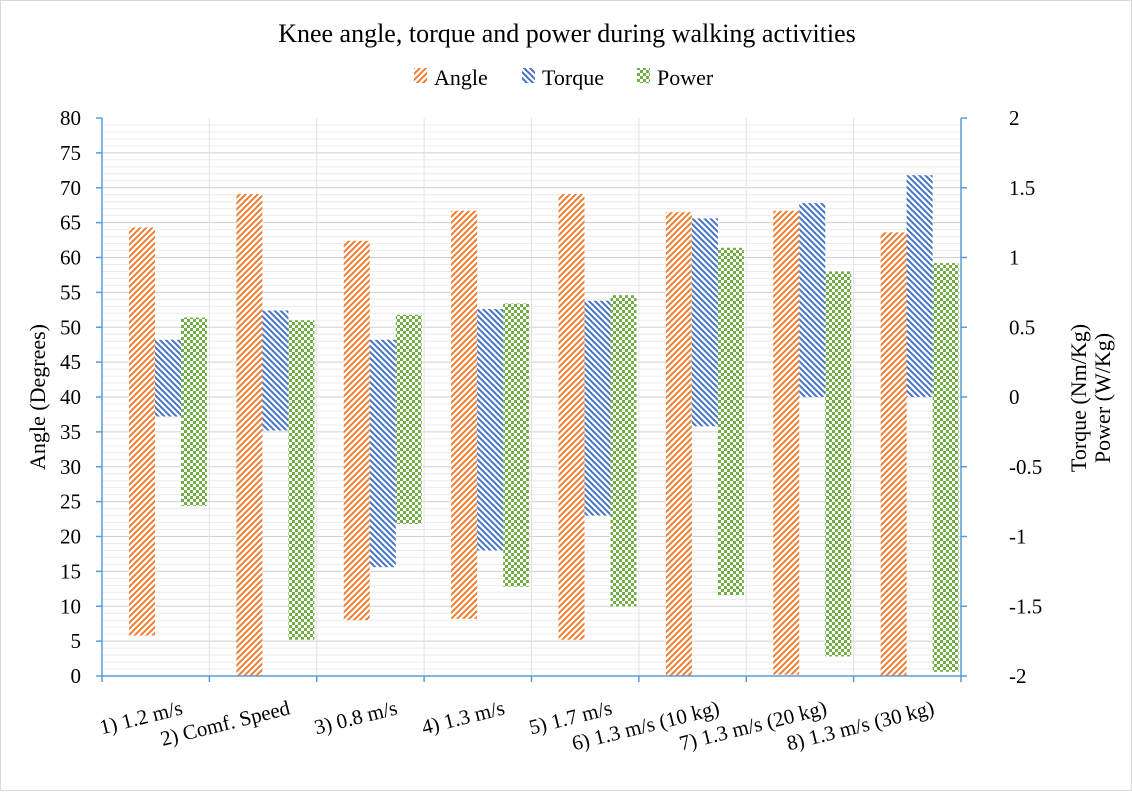 This screenshot has width=1132, height=792. What do you see at coordinates (420, 75) in the screenshot?
I see `legend-swatch-angle` at bounding box center [420, 75].